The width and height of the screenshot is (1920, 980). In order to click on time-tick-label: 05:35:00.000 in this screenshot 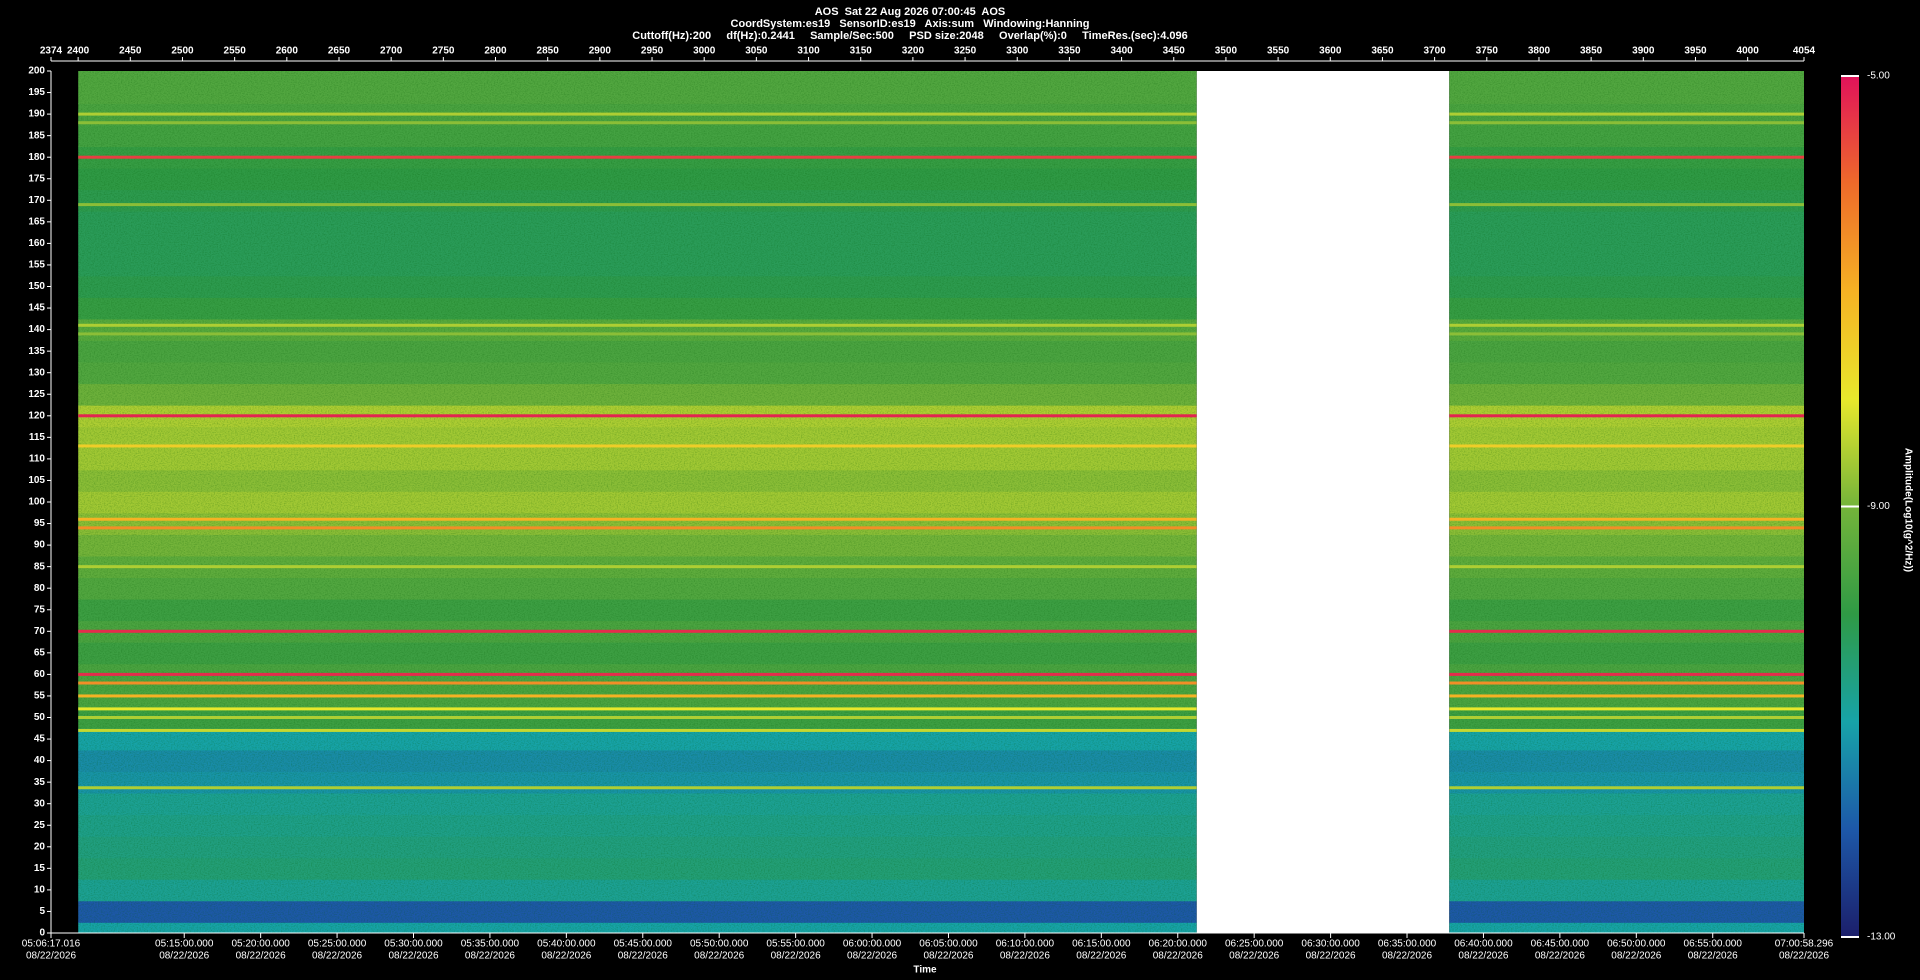, I will do `click(490, 944)`.